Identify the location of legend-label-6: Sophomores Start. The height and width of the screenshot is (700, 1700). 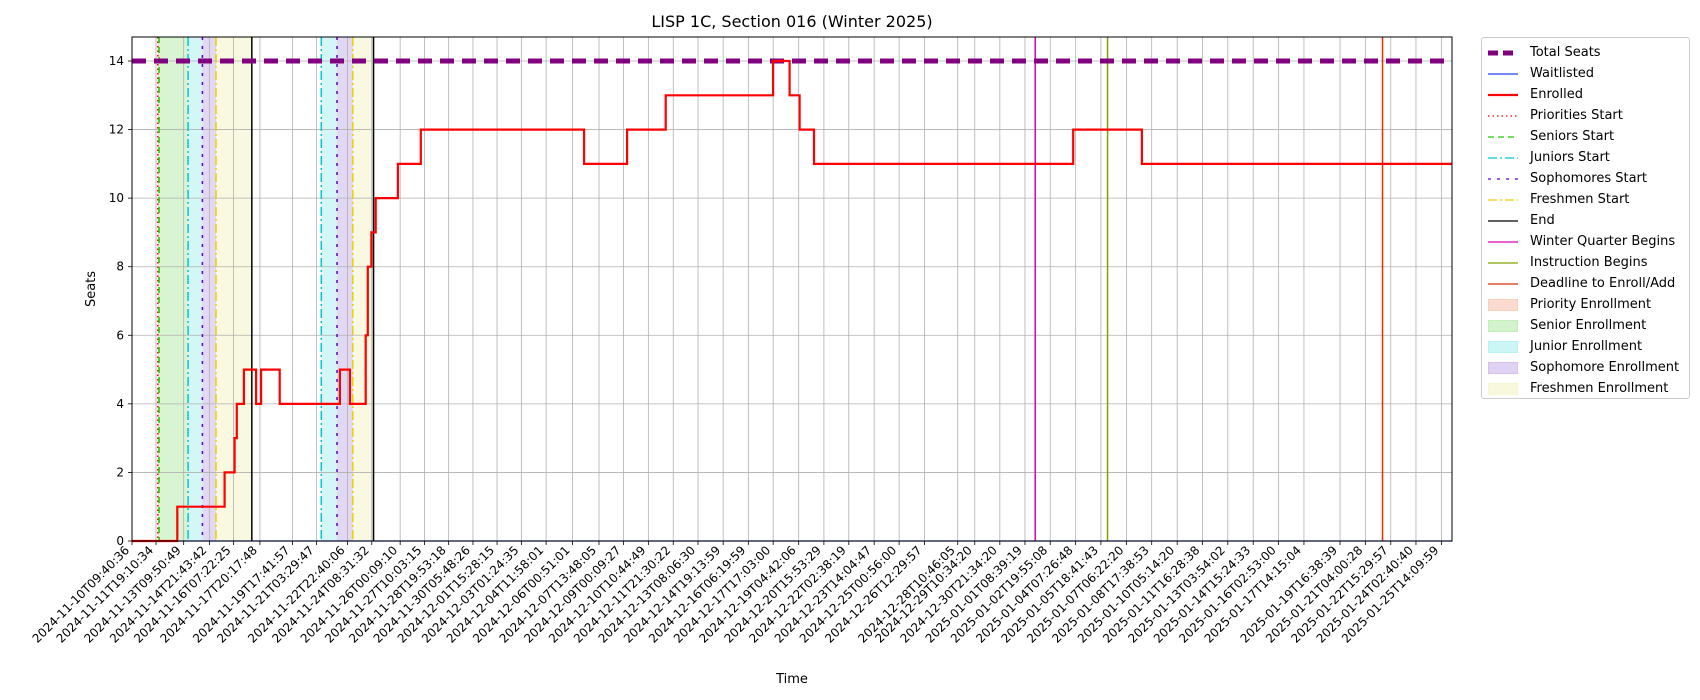
(1588, 178).